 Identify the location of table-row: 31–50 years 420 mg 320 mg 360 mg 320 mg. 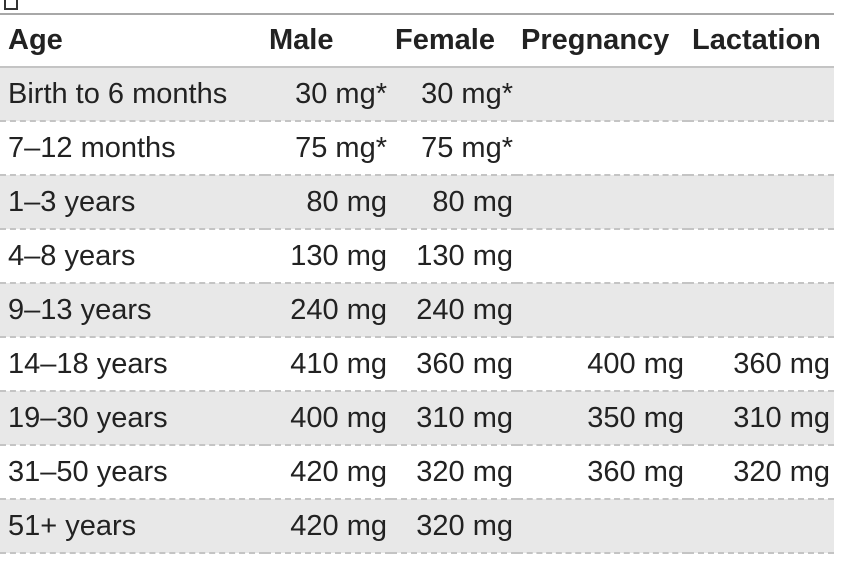
(417, 472).